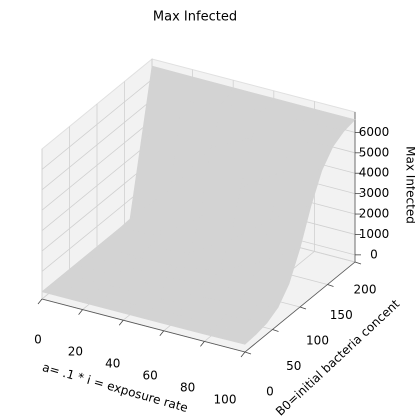 The width and height of the screenshot is (415, 419). What do you see at coordinates (293, 366) in the screenshot?
I see `y-tick-label: 50` at bounding box center [293, 366].